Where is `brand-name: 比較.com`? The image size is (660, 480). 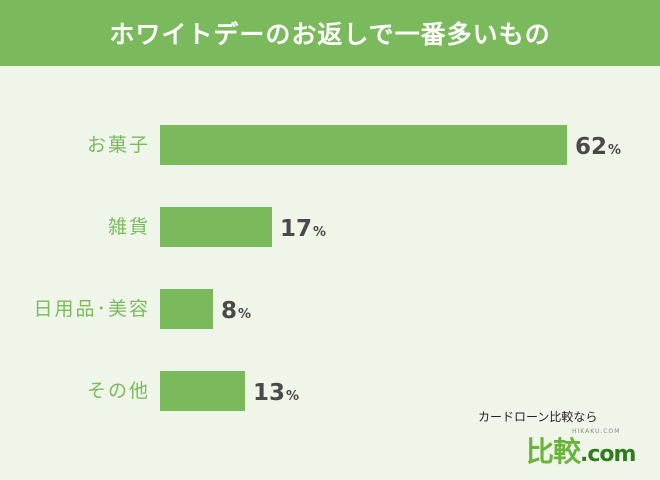
brand-name: 比較.com is located at coordinates (581, 450).